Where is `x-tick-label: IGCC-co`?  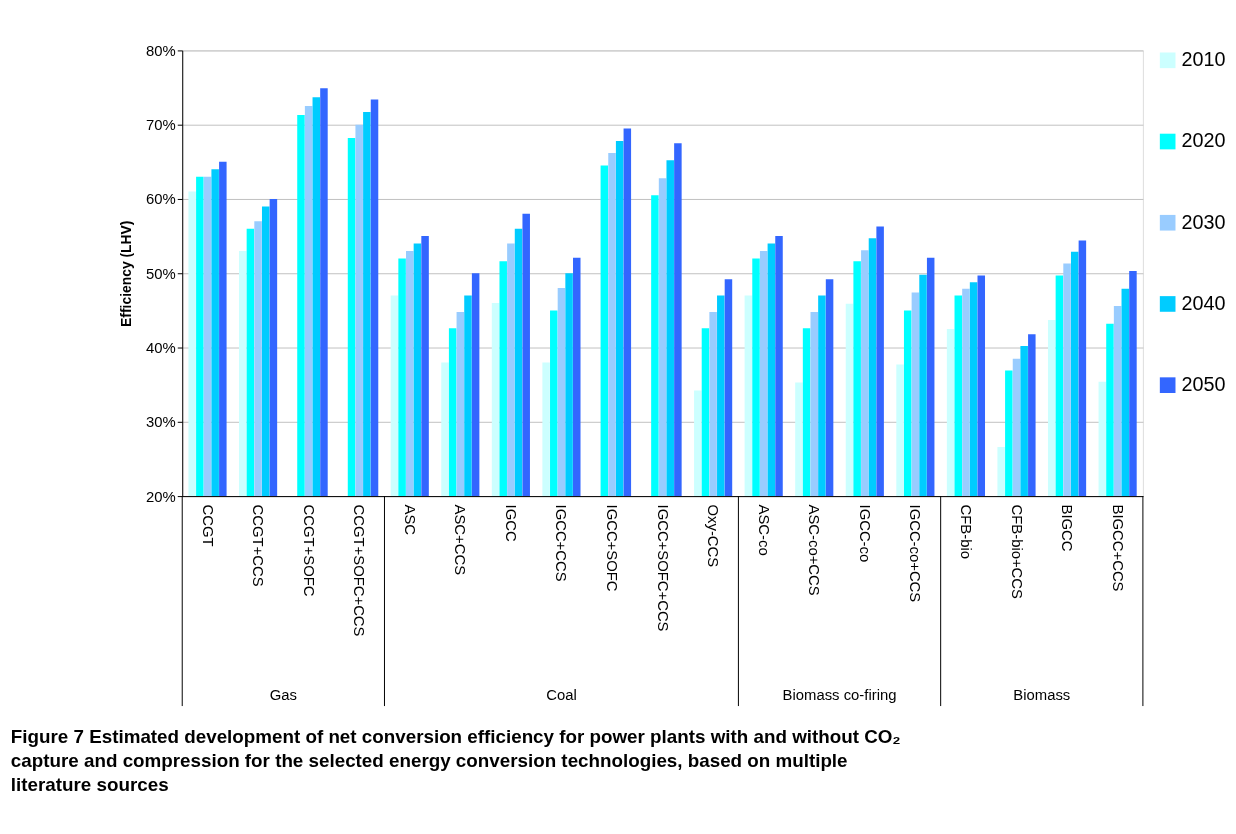
x-tick-label: IGCC-co is located at coordinates (864, 533).